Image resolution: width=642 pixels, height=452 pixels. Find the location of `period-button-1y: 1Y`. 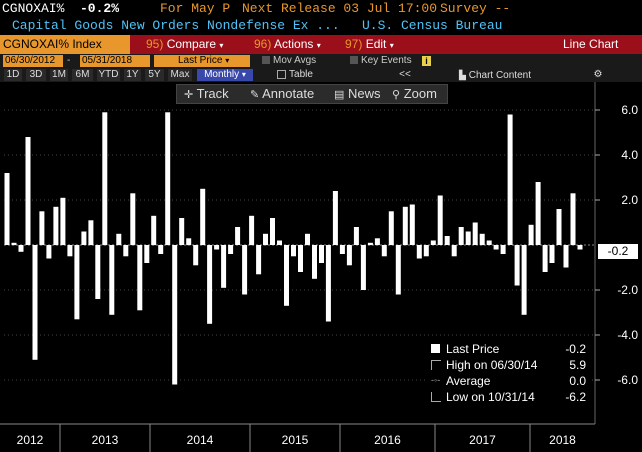

period-button-1y: 1Y is located at coordinates (132, 75).